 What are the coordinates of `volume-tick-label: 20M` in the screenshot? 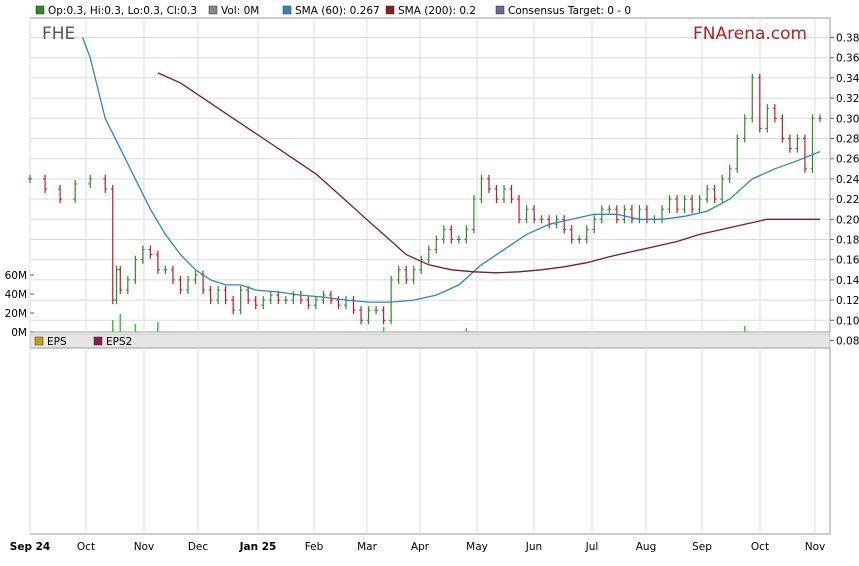 It's located at (16, 314).